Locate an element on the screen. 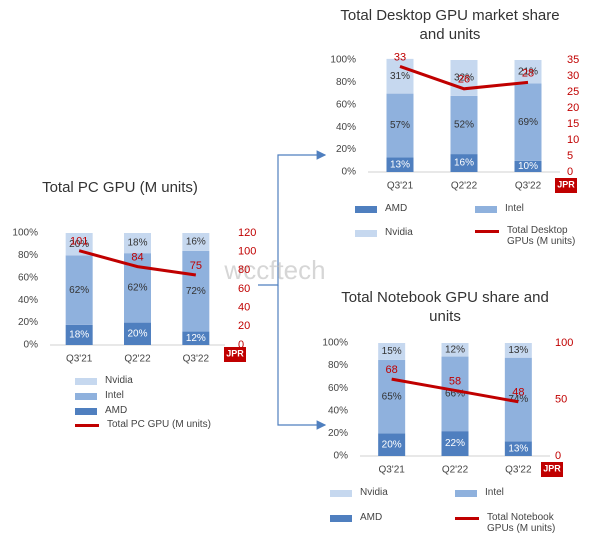 The height and width of the screenshot is (544, 600). legend-item: Total Notebook GPUs (M units) is located at coordinates (512, 523).